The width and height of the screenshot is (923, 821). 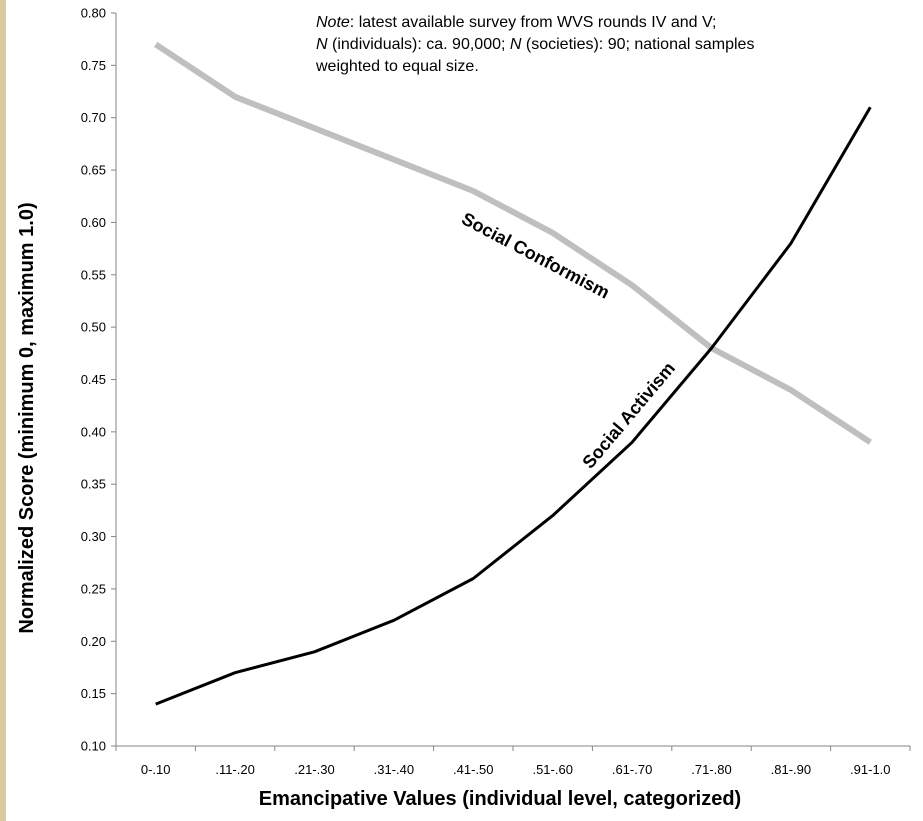 What do you see at coordinates (156, 769) in the screenshot?
I see `x-tick-label: 0-.10` at bounding box center [156, 769].